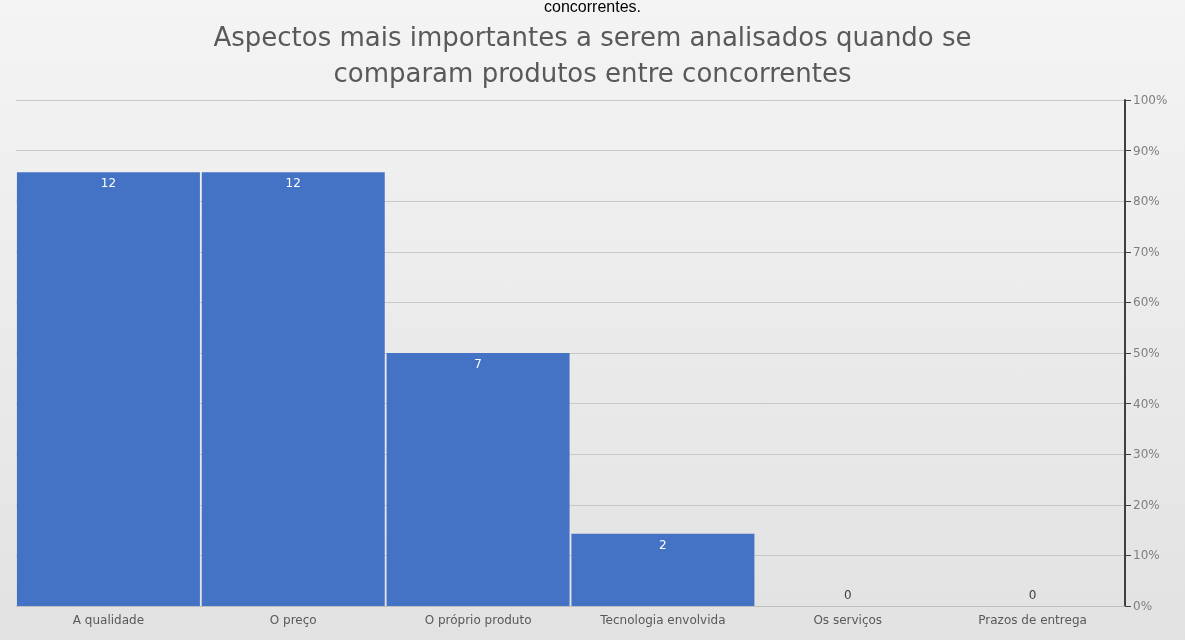 The image size is (1185, 640). Describe the element at coordinates (1150, 100) in the screenshot. I see `y2-tick-label: 100%` at that location.